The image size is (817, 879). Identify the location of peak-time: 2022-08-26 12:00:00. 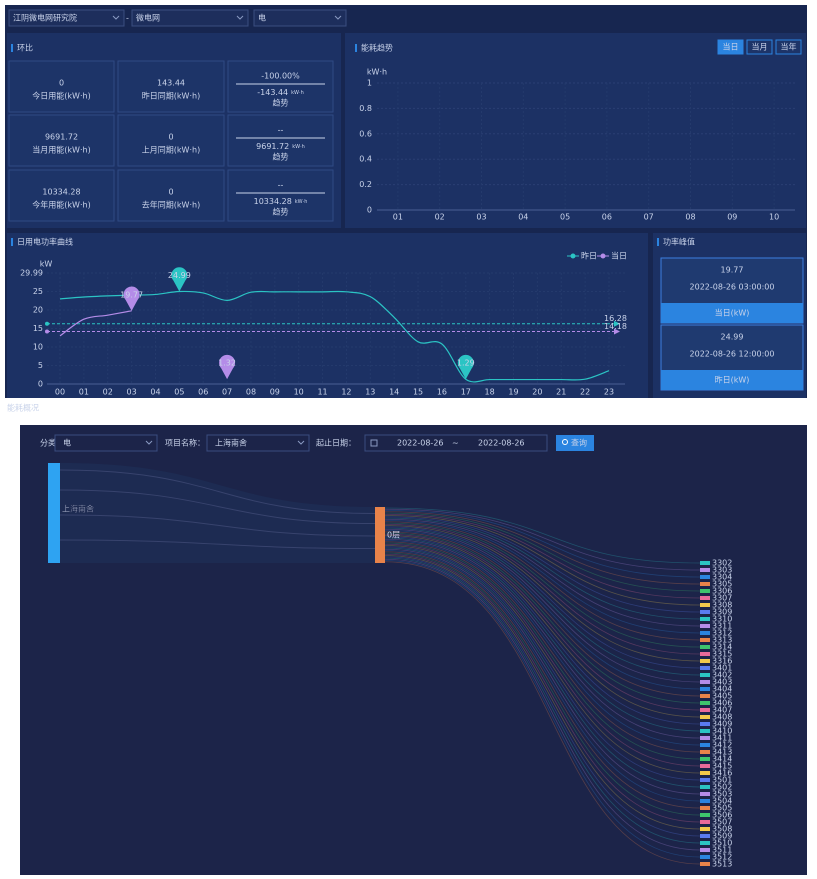
(732, 354).